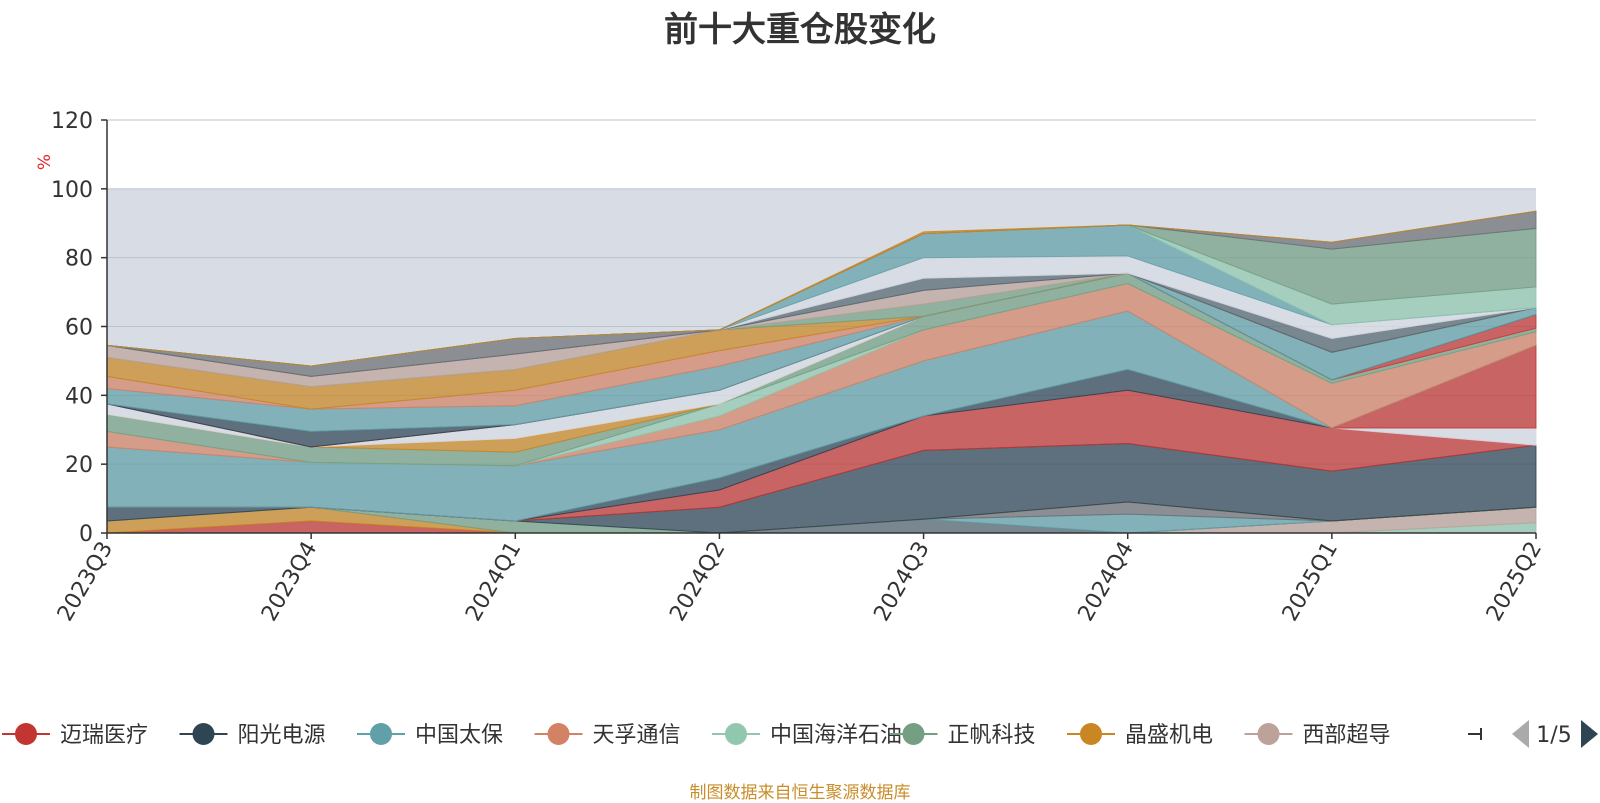 The image size is (1600, 803). I want to click on legend-item-4: 天孚通信, so click(607, 735).